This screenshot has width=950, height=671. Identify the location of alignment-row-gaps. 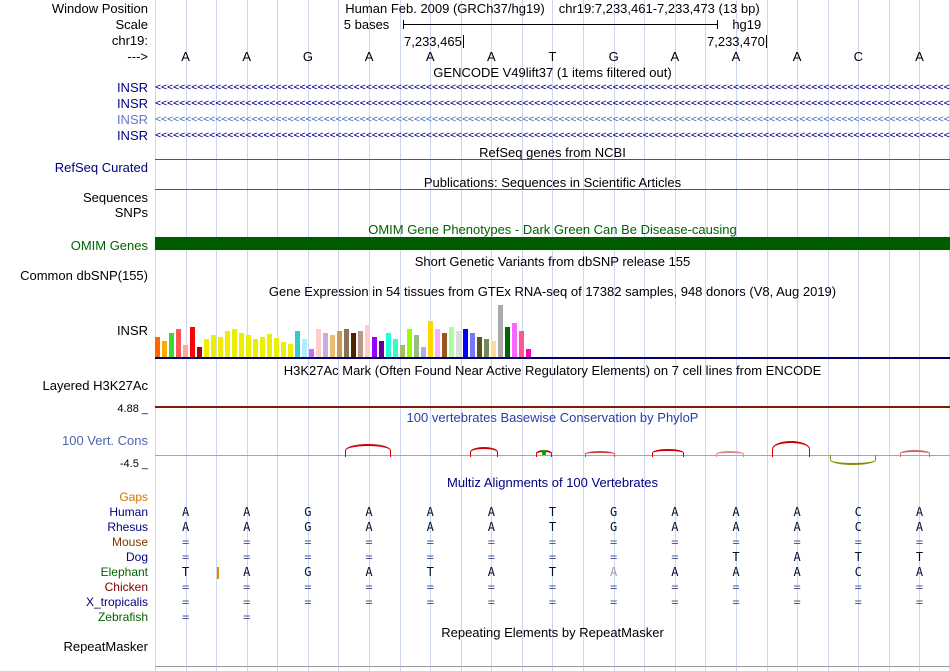
(552, 497).